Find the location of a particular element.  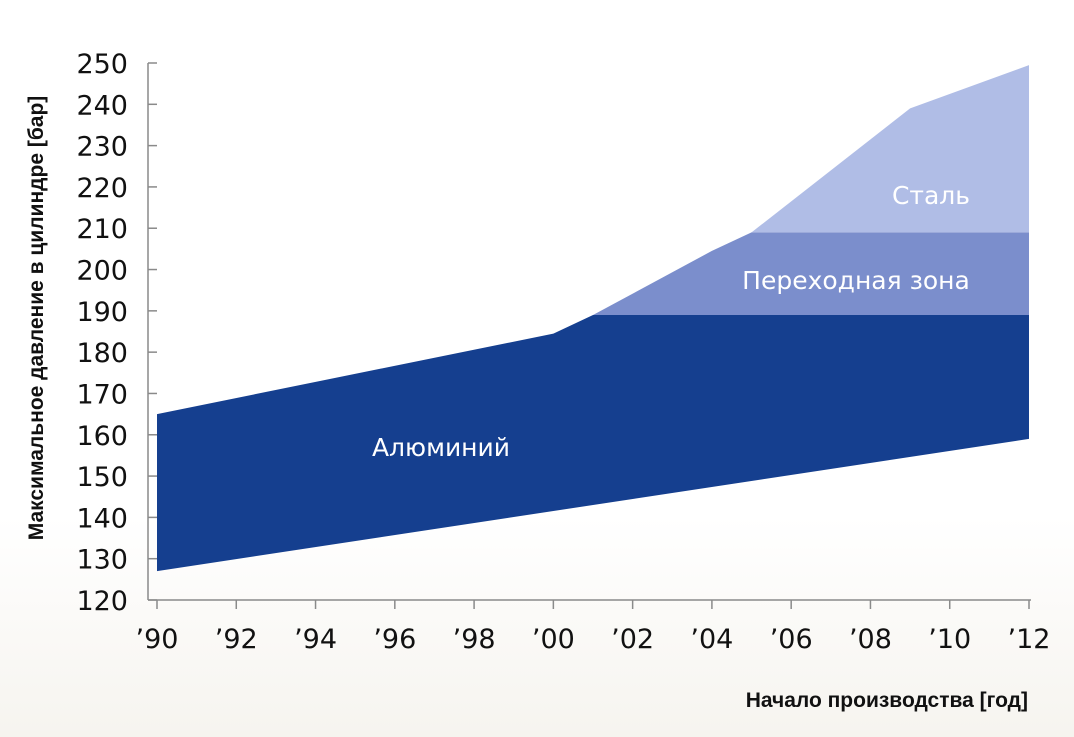

x-tick-label: ’08 is located at coordinates (870, 639).